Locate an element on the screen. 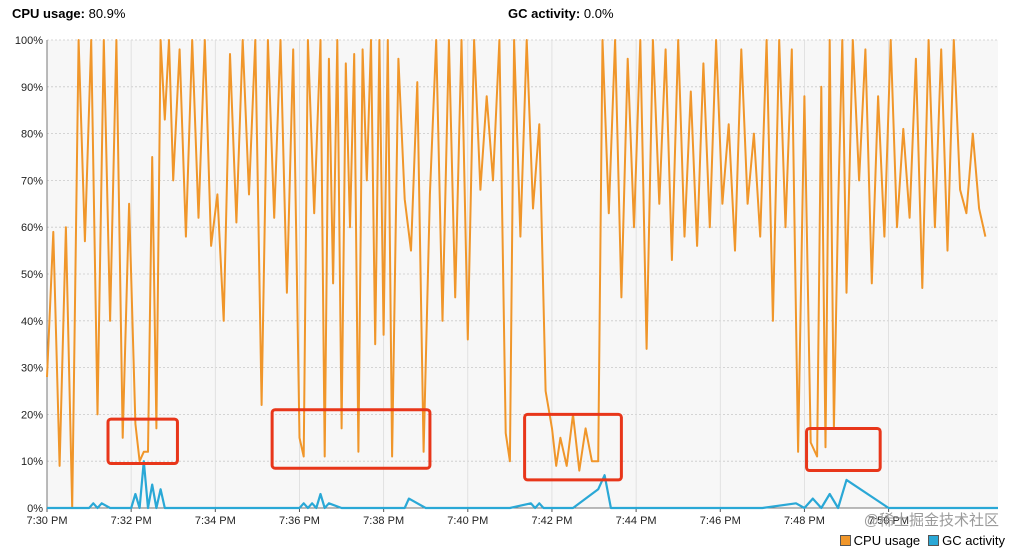 The image size is (1013, 552). cpu-swatch-icon is located at coordinates (845, 540).